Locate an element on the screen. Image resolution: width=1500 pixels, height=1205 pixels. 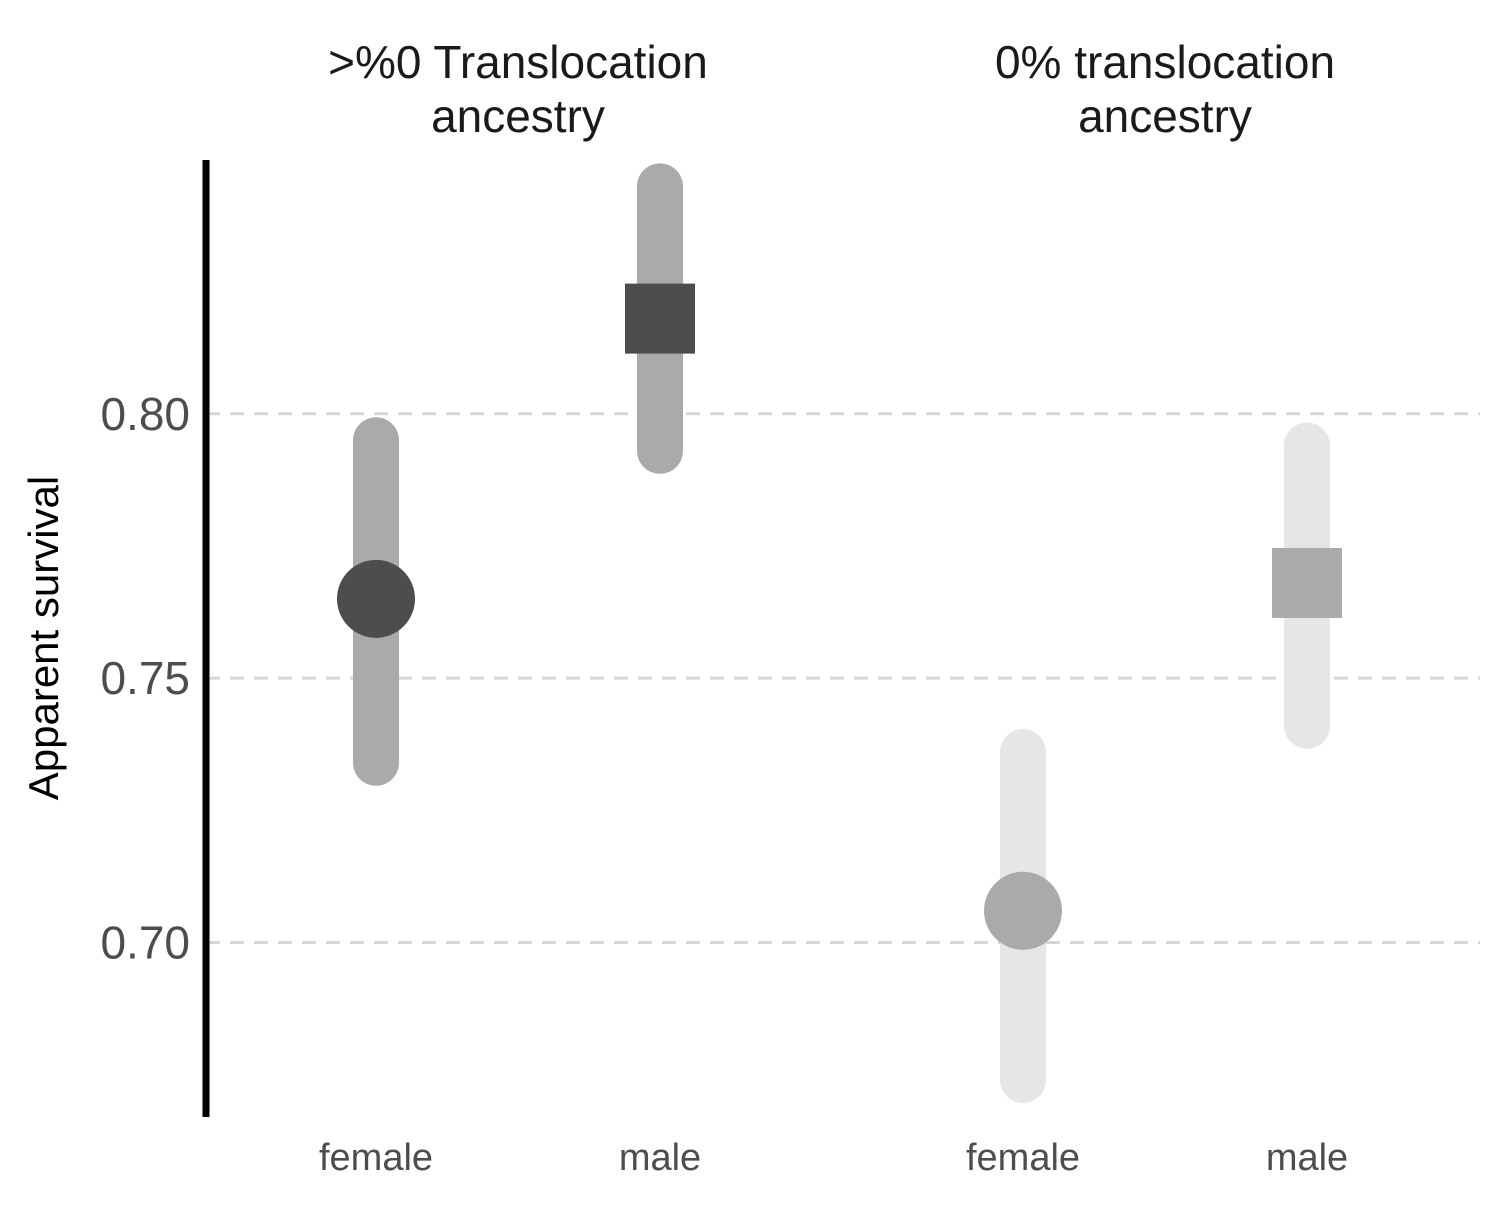
panel-title-line: >%0 Translocation is located at coordinates (518, 62).